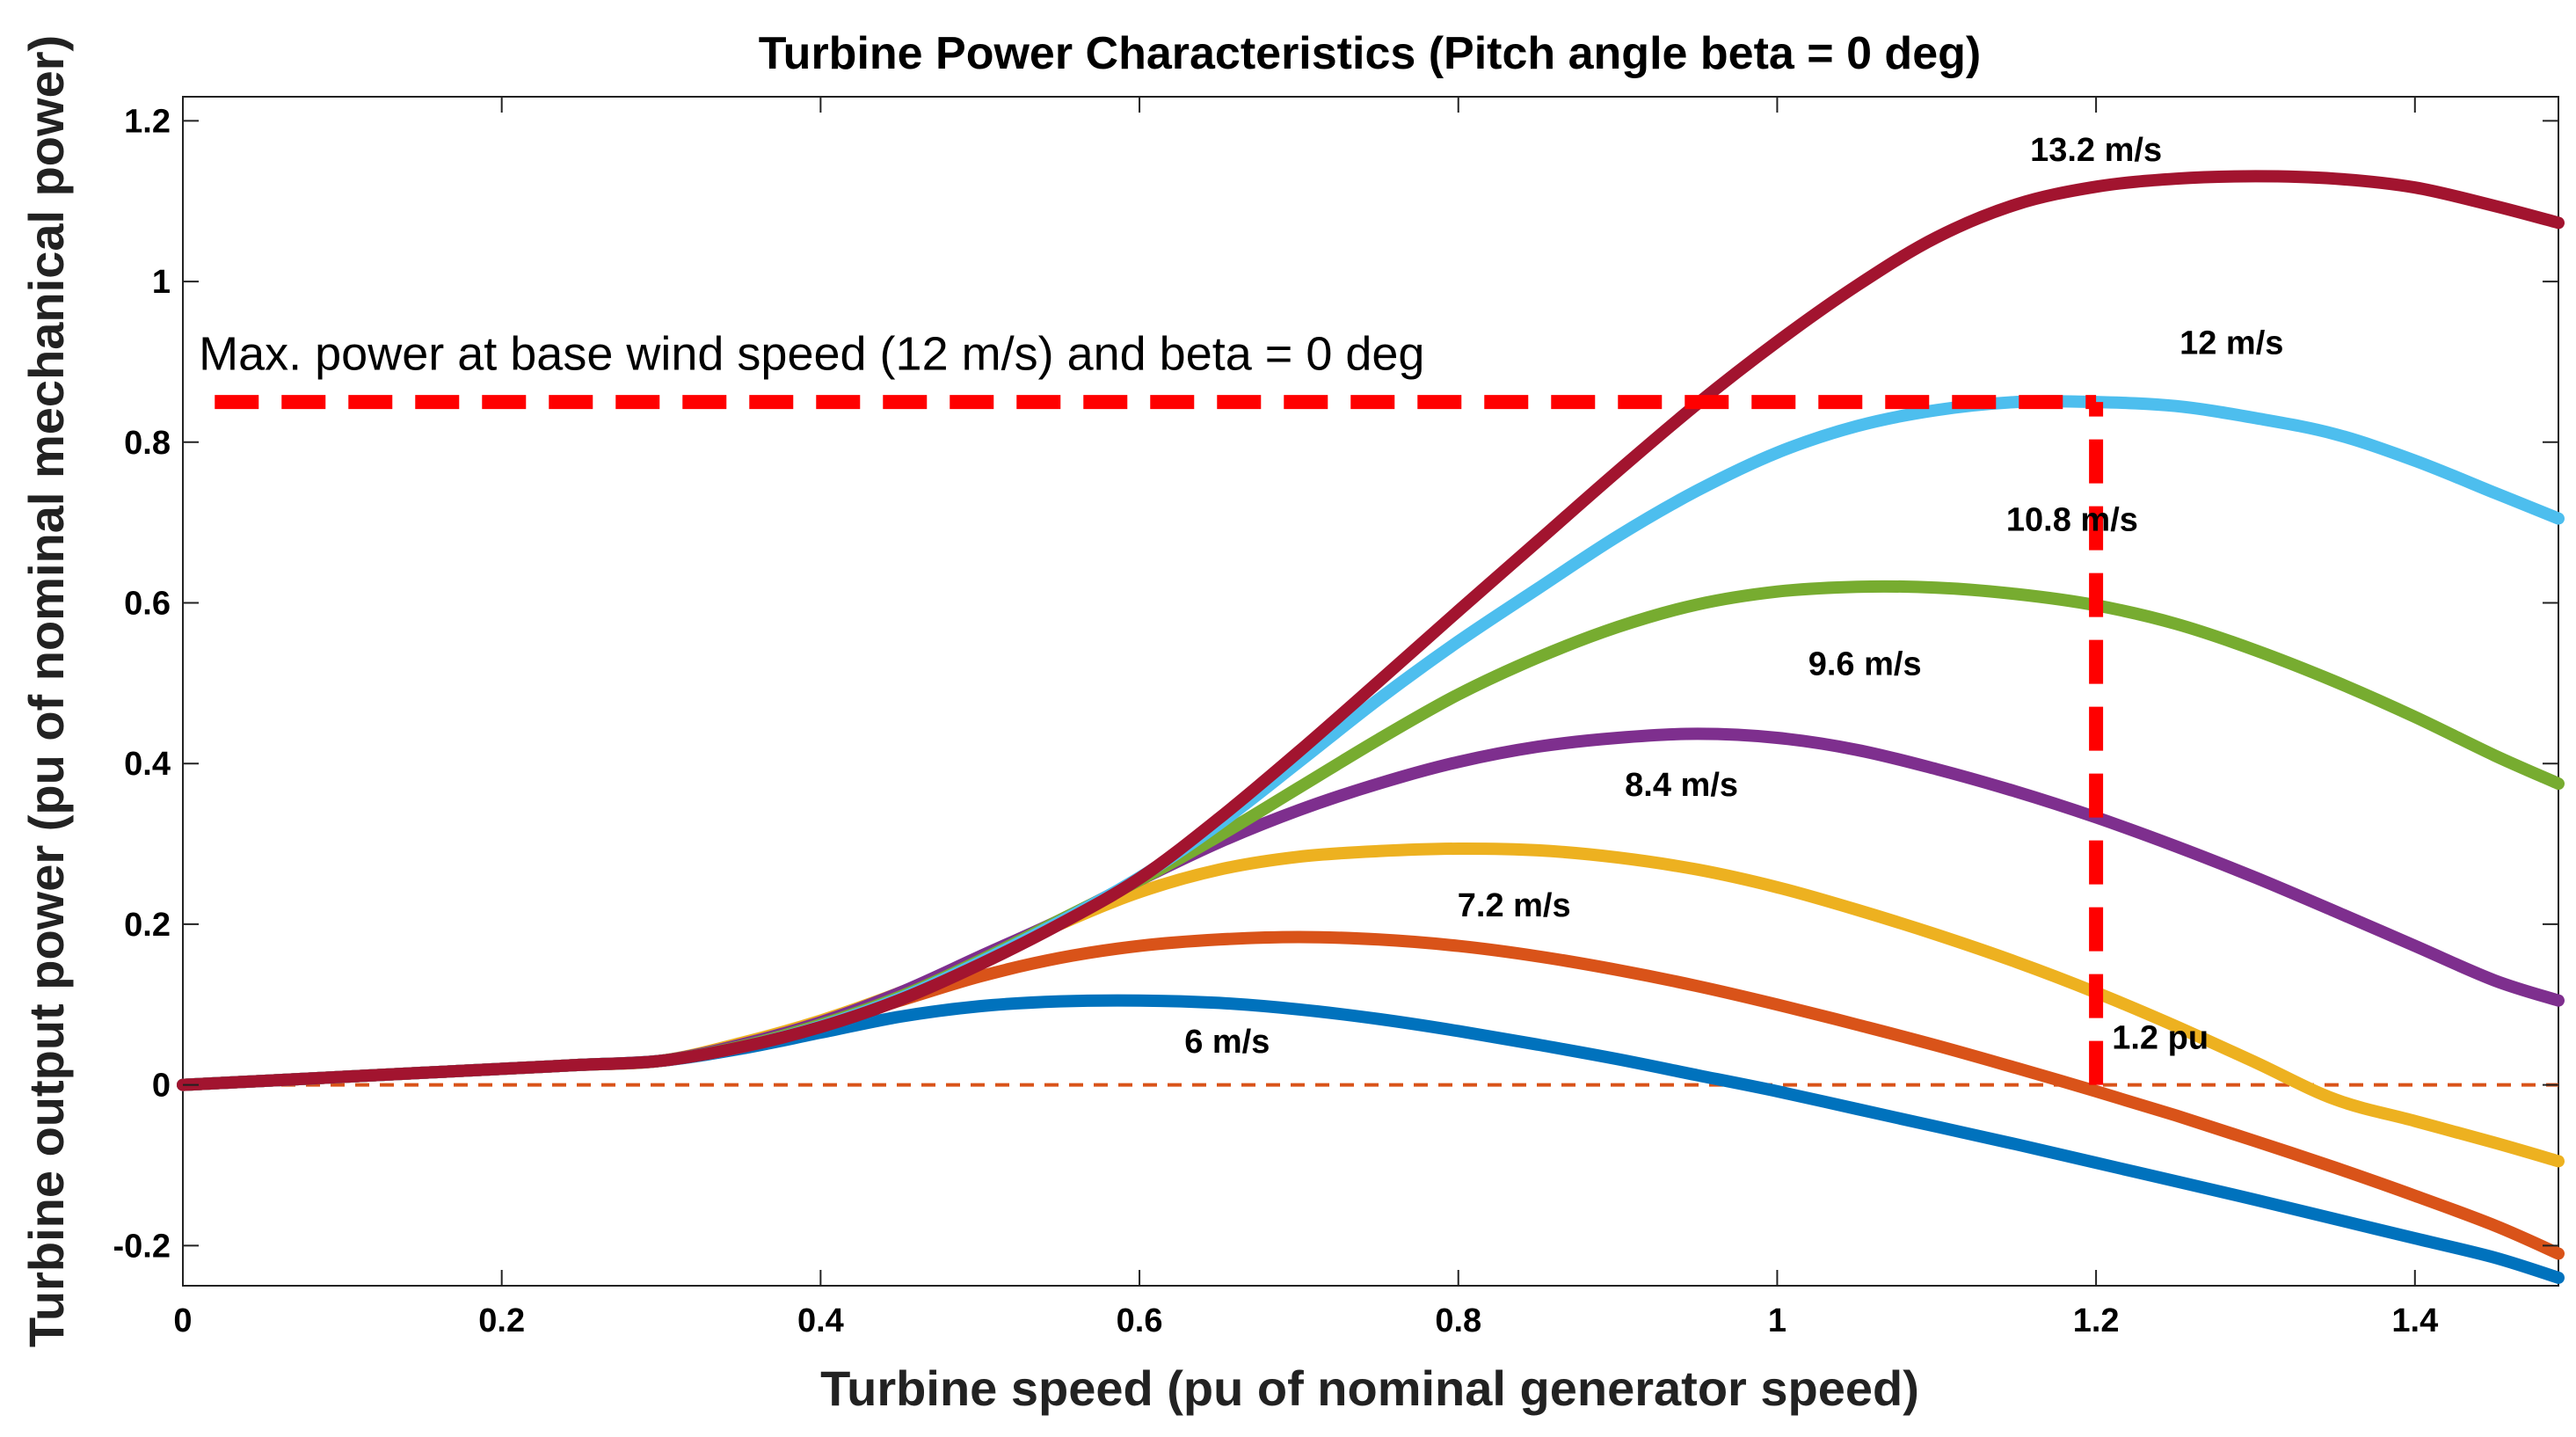  Describe the element at coordinates (2096, 1320) in the screenshot. I see `x-tick-label: 1.2` at that location.